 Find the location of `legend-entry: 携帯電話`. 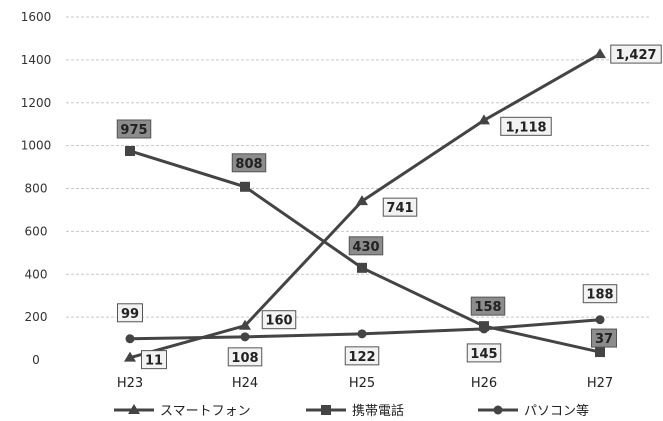

legend-entry: 携帯電話 is located at coordinates (378, 411).